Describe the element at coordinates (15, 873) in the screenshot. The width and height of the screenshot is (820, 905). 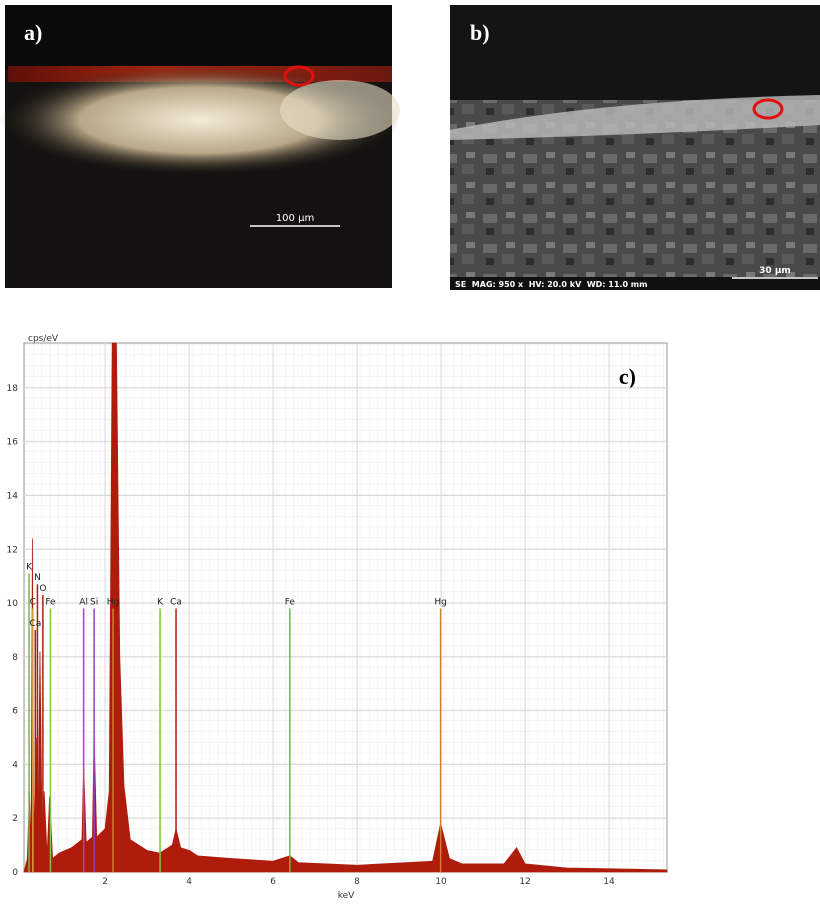
I see `y-tick-label: 0` at that location.